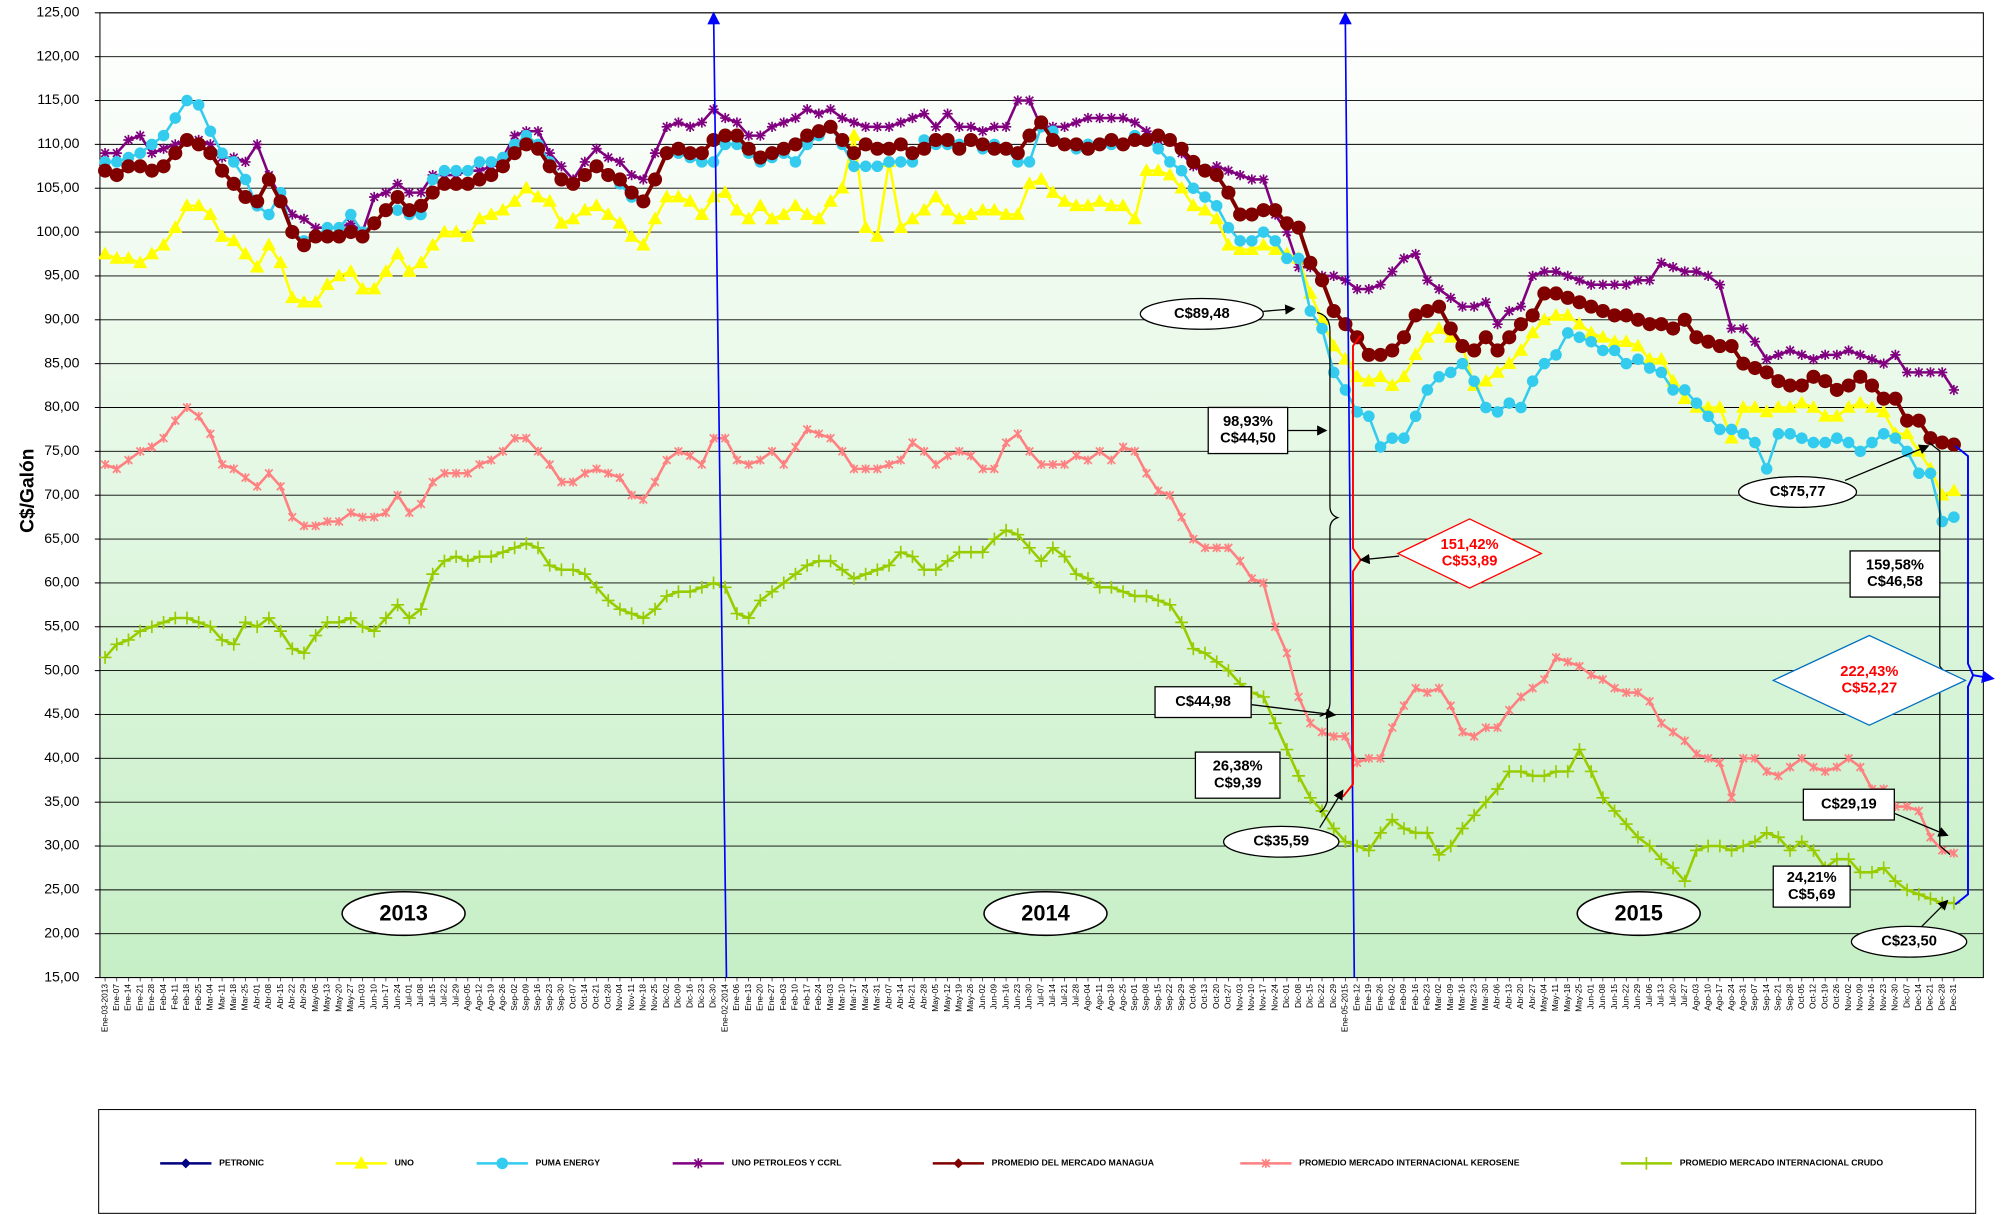 The image size is (2009, 1215). I want to click on x-tick-label: Abr-08, so click(268, 996).